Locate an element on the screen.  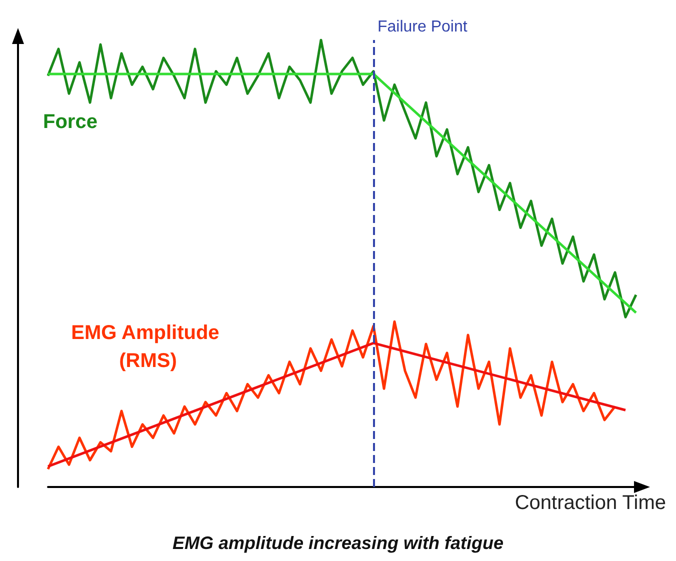
series-label: EMG Amplitude (RMS) is located at coordinates (148, 347).